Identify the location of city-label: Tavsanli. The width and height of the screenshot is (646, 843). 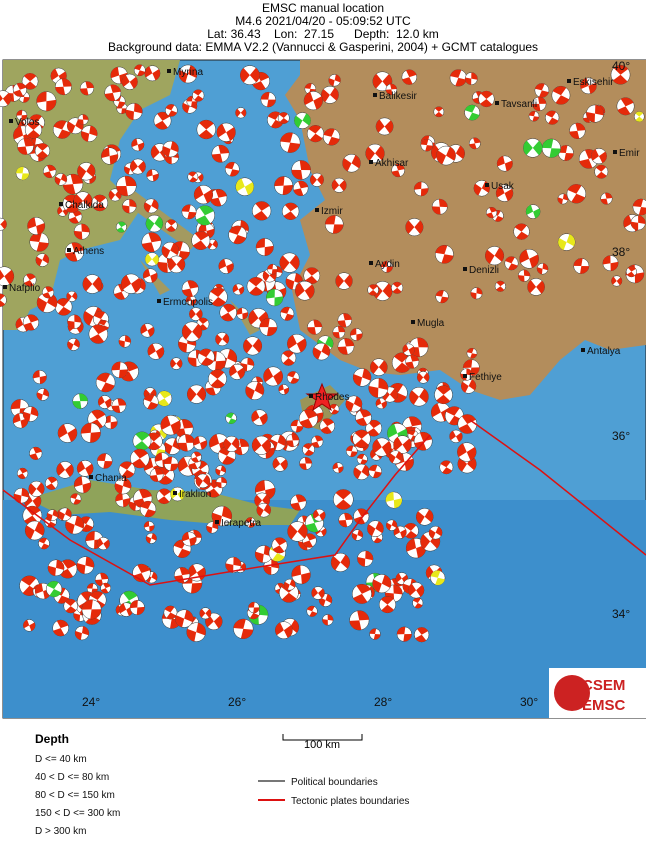
(519, 104).